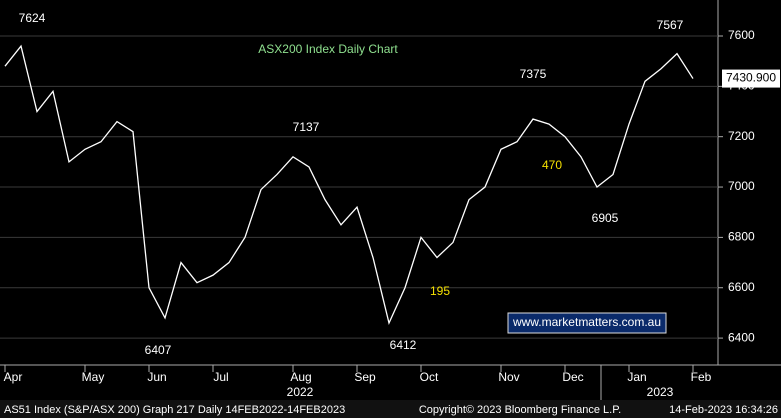 This screenshot has width=781, height=418. I want to click on annotation: 6407, so click(158, 350).